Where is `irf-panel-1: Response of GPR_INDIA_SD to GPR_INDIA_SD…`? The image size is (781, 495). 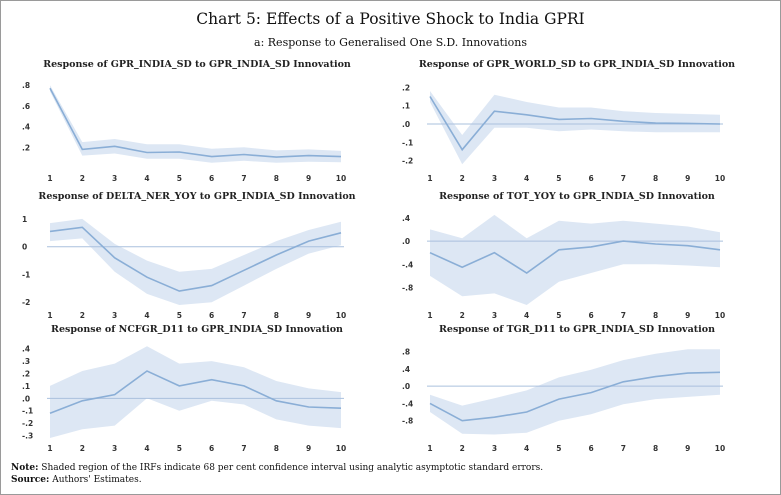
irf-panel-1: Response of GPR_INDIA_SD to GPR_INDIA_SD… is located at coordinates (186, 121).